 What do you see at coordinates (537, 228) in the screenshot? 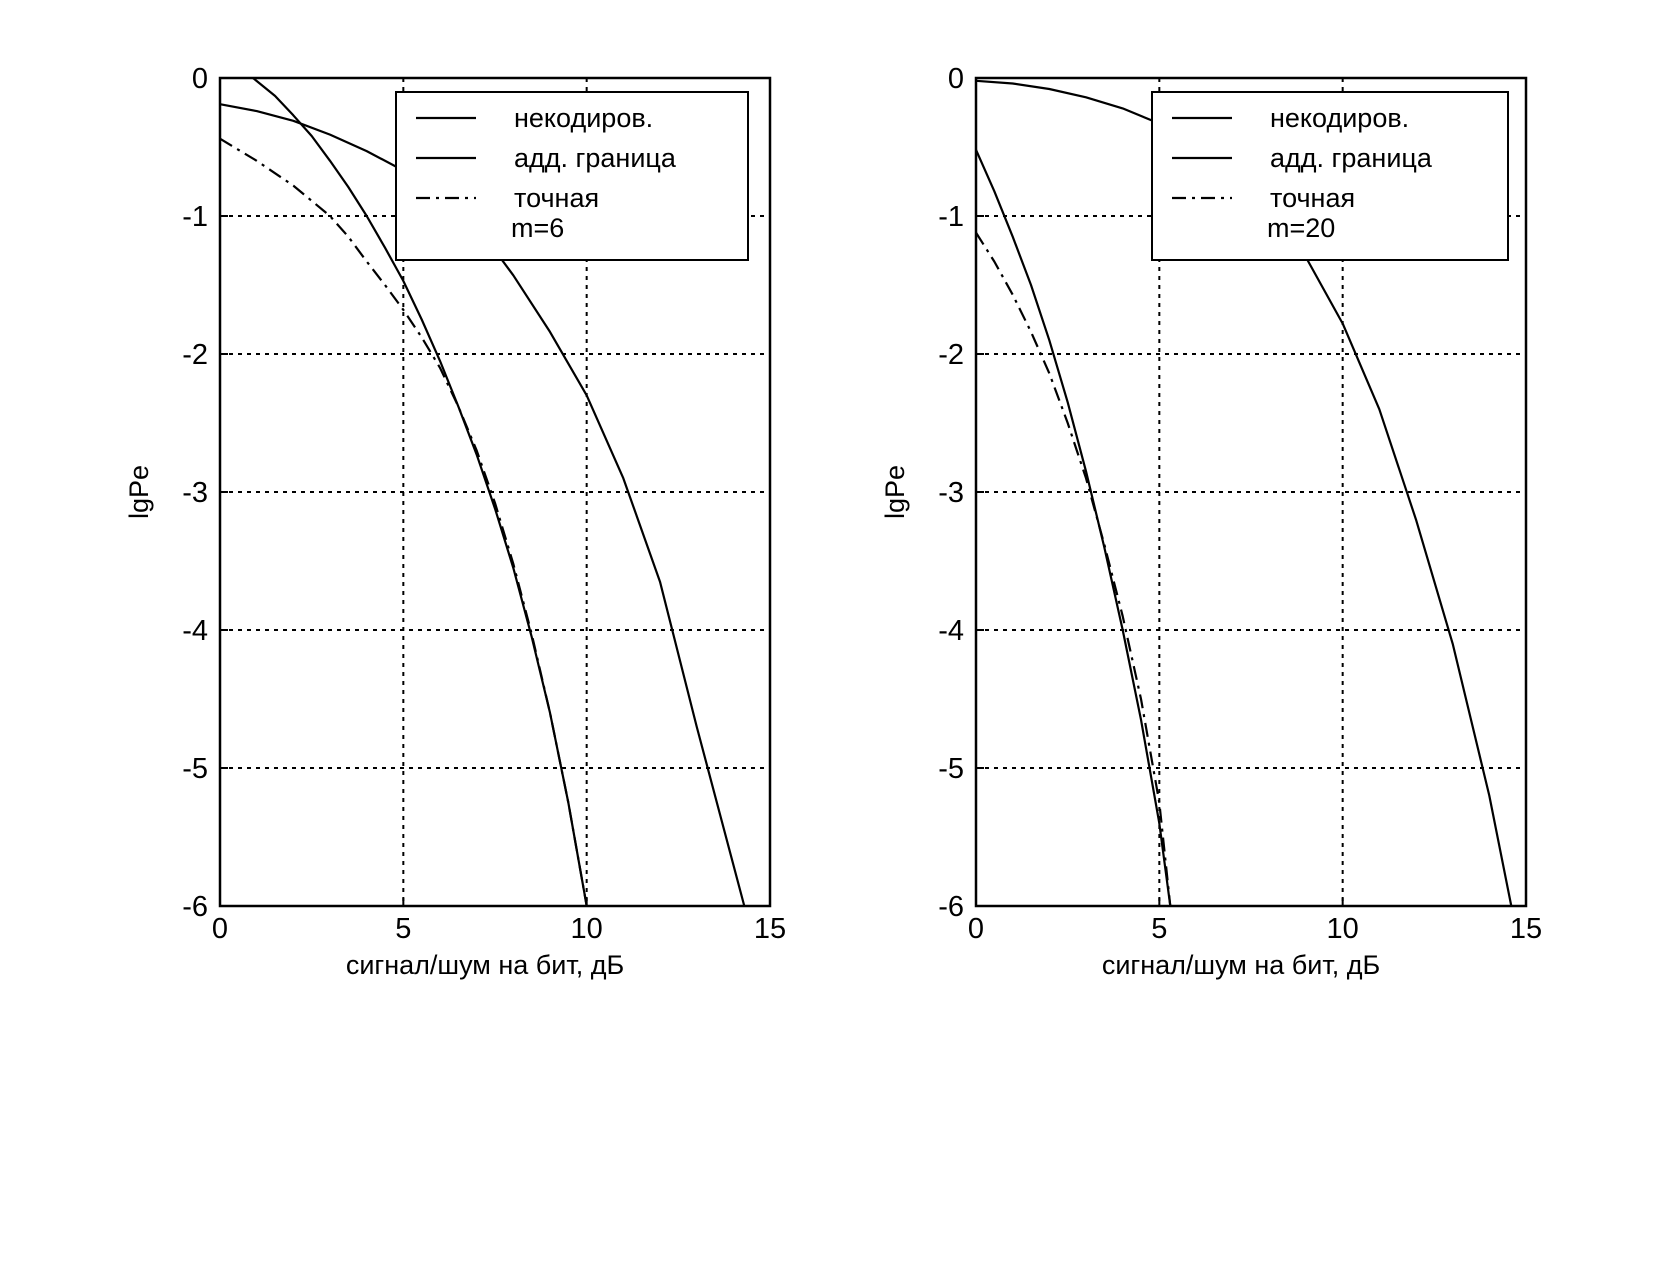
I see `legend-note: m=6` at bounding box center [537, 228].